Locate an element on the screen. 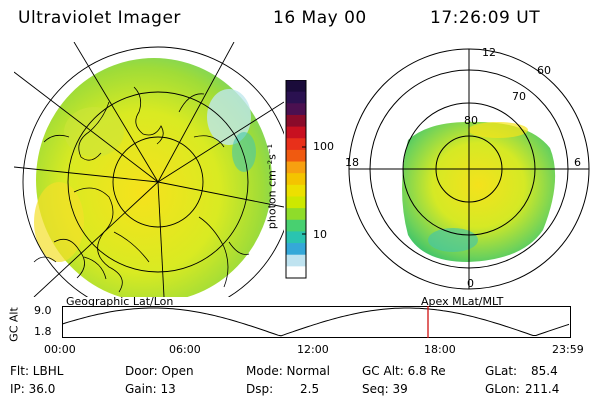 This screenshot has width=600, height=400. date-label: 16 May 00 is located at coordinates (320, 18).